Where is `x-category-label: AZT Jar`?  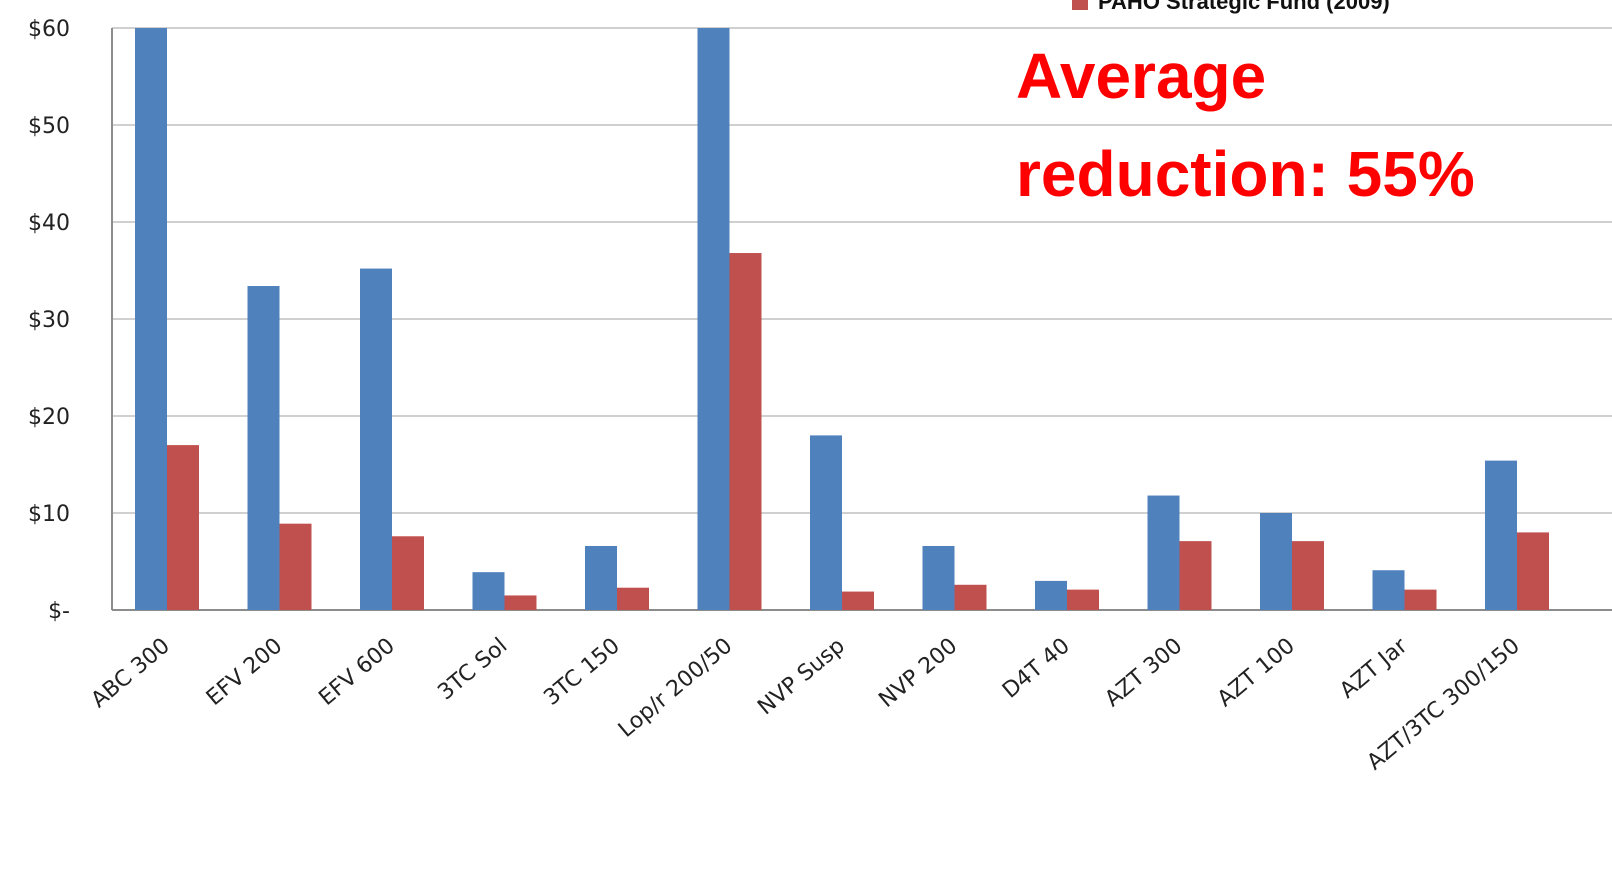
x-category-label: AZT Jar is located at coordinates (1374, 668).